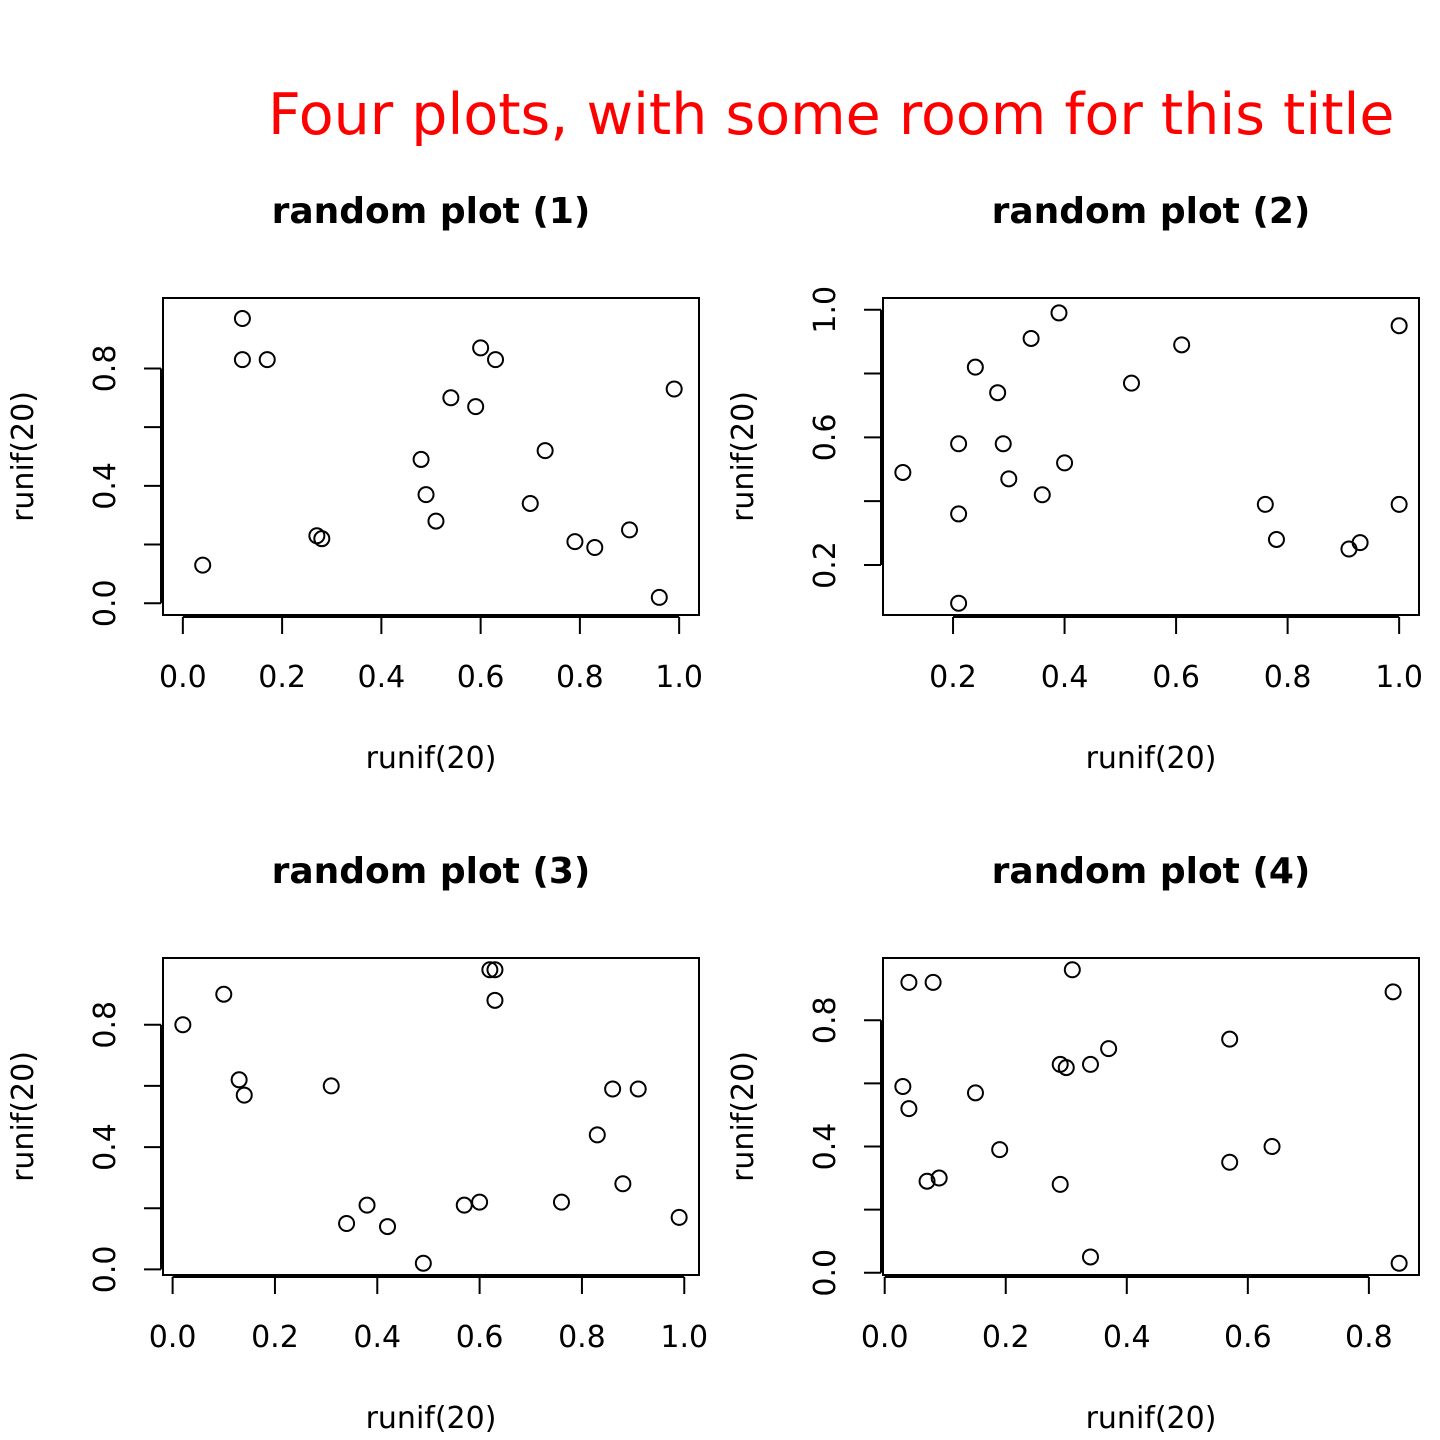  What do you see at coordinates (431, 211) in the screenshot?
I see `panel-title: random plot (1)` at bounding box center [431, 211].